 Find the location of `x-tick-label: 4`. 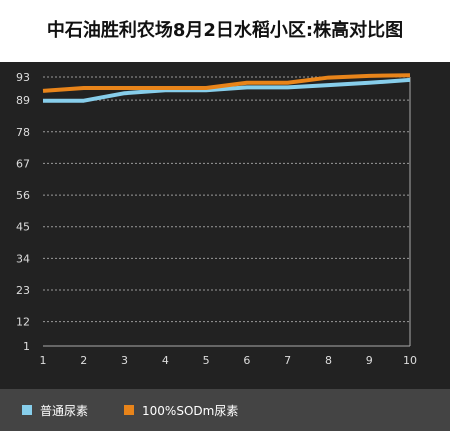

x-tick-label: 4 is located at coordinates (165, 360).